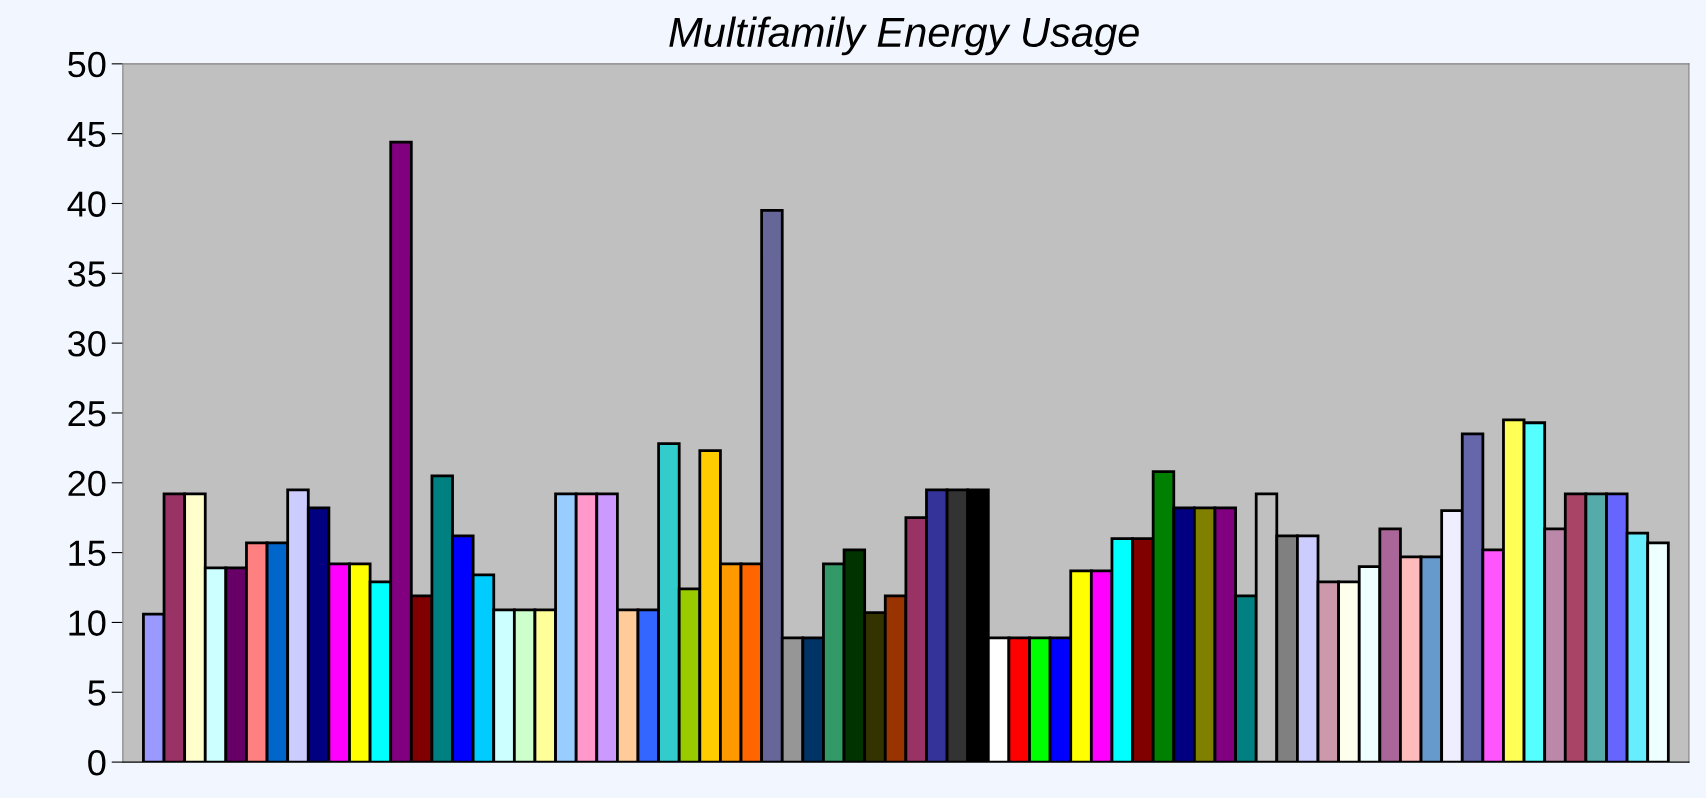  I want to click on y-tick-label: 35, so click(87, 274).